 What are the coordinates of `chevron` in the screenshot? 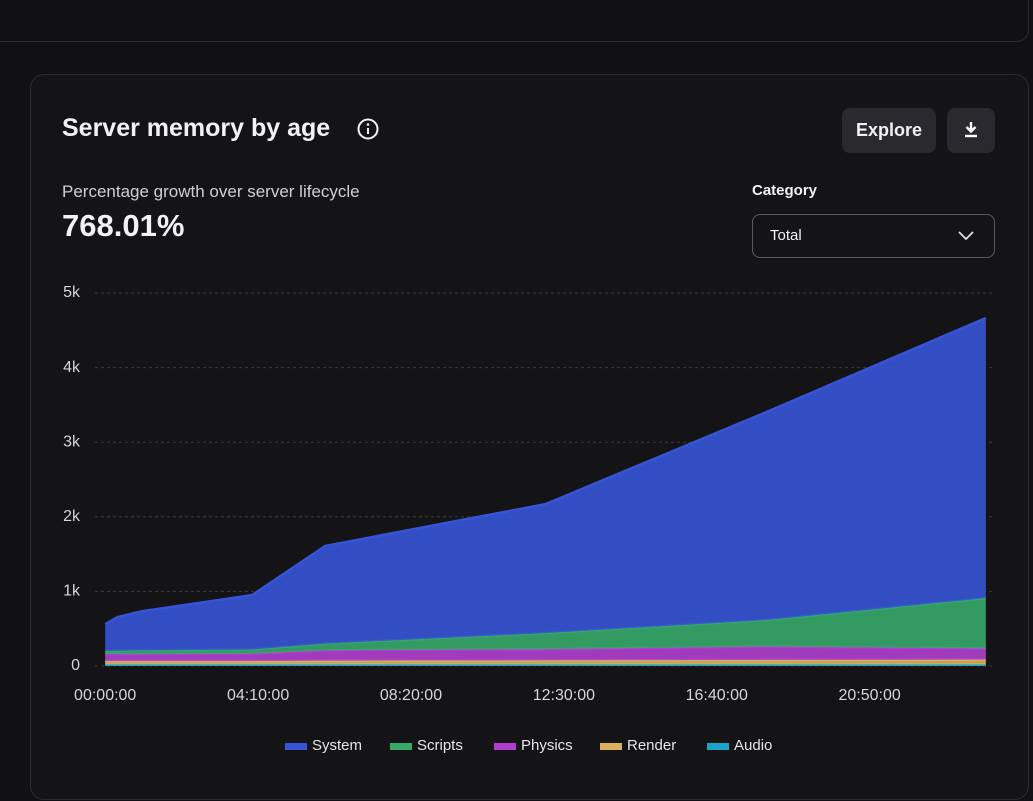 It's located at (966, 236).